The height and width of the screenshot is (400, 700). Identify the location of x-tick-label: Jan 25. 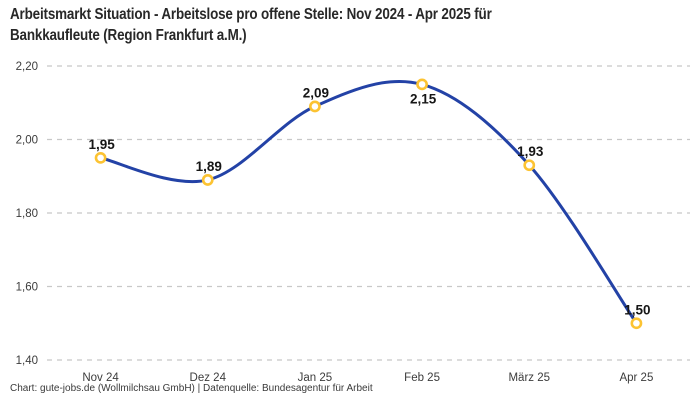
(315, 378).